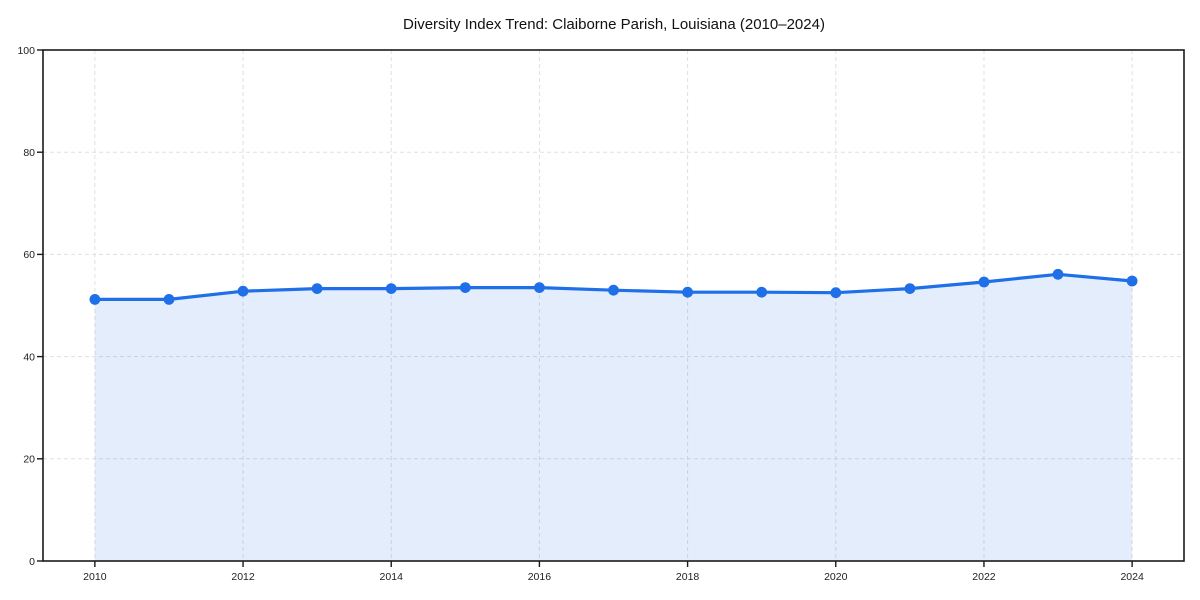 The height and width of the screenshot is (600, 1200). Describe the element at coordinates (984, 577) in the screenshot. I see `x-tick-label: 2022` at that location.